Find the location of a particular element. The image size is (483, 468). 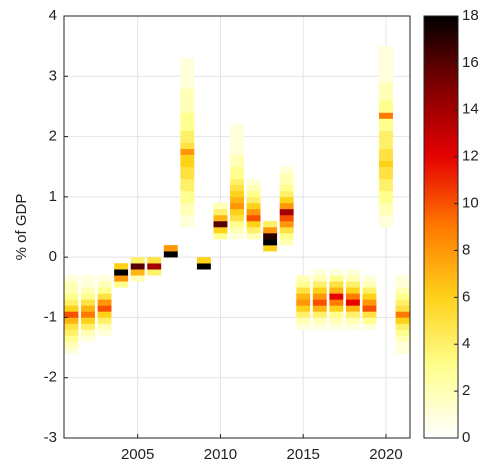

y-tick-label: 3 is located at coordinates (53, 75).